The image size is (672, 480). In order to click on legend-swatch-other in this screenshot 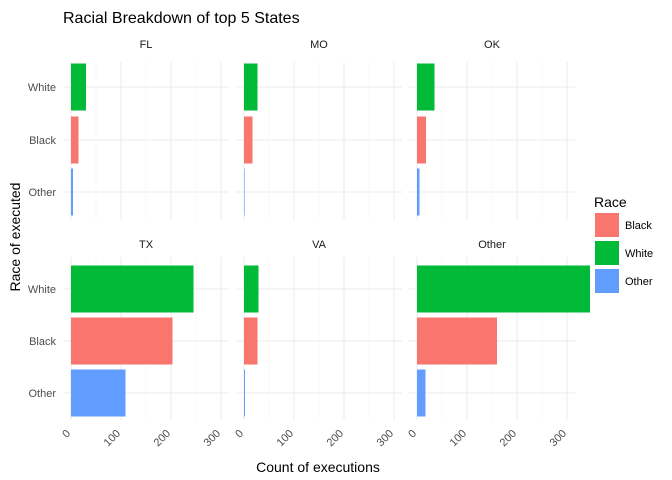, I will do `click(607, 281)`.